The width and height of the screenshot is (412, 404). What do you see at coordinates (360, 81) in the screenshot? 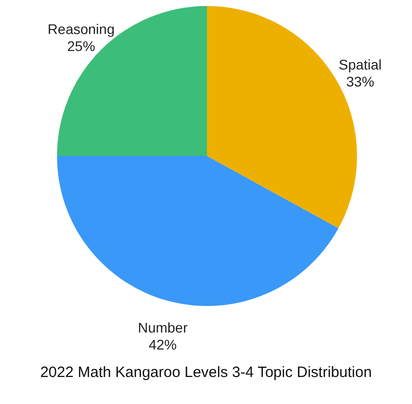
I see `data-label: 33%` at bounding box center [360, 81].